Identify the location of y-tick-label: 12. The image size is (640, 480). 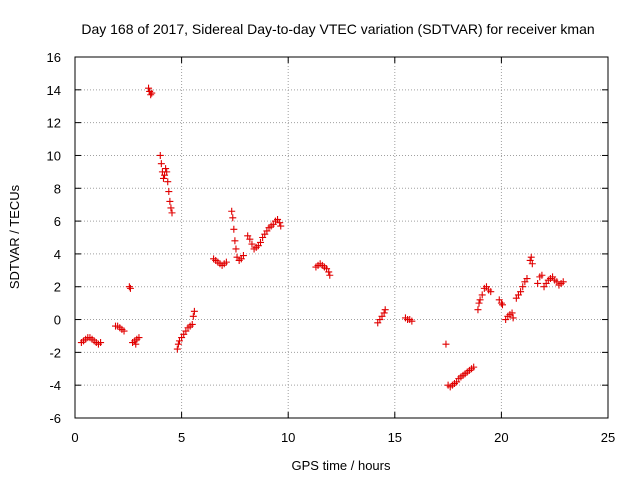
(54, 123).